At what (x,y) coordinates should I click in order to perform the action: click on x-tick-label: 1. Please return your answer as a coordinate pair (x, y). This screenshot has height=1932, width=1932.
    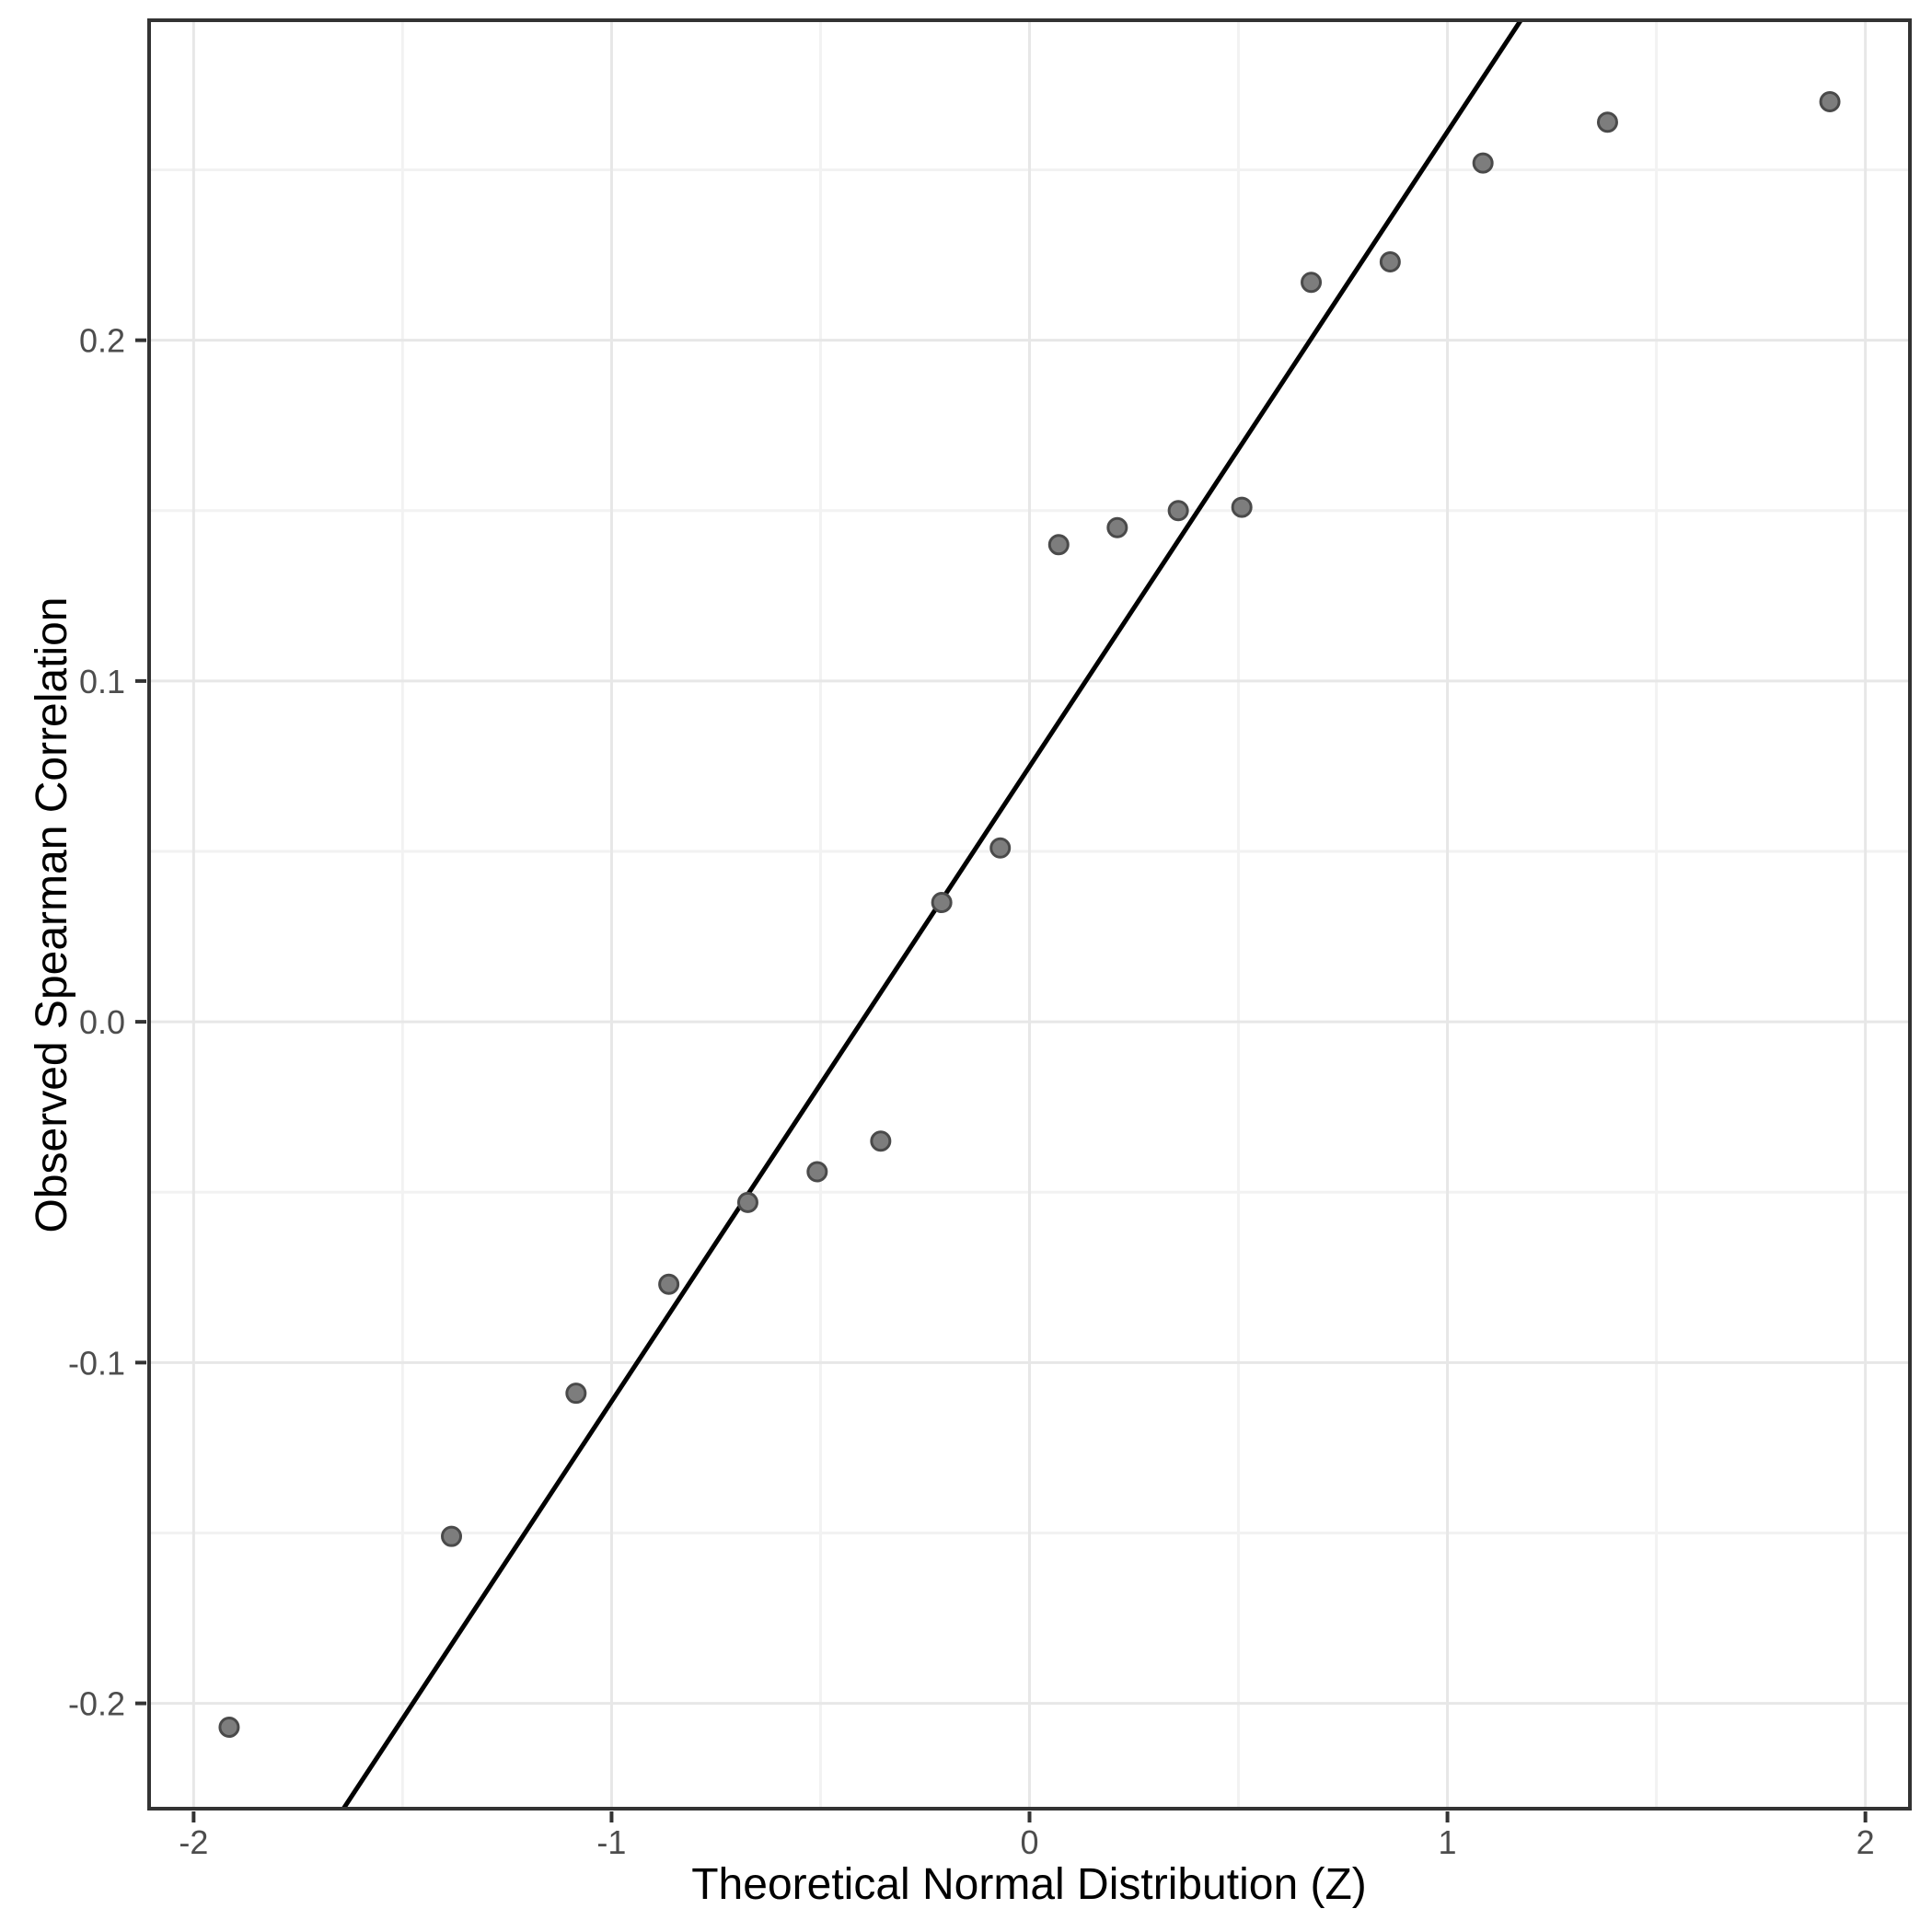
    Looking at the image, I should click on (1448, 1842).